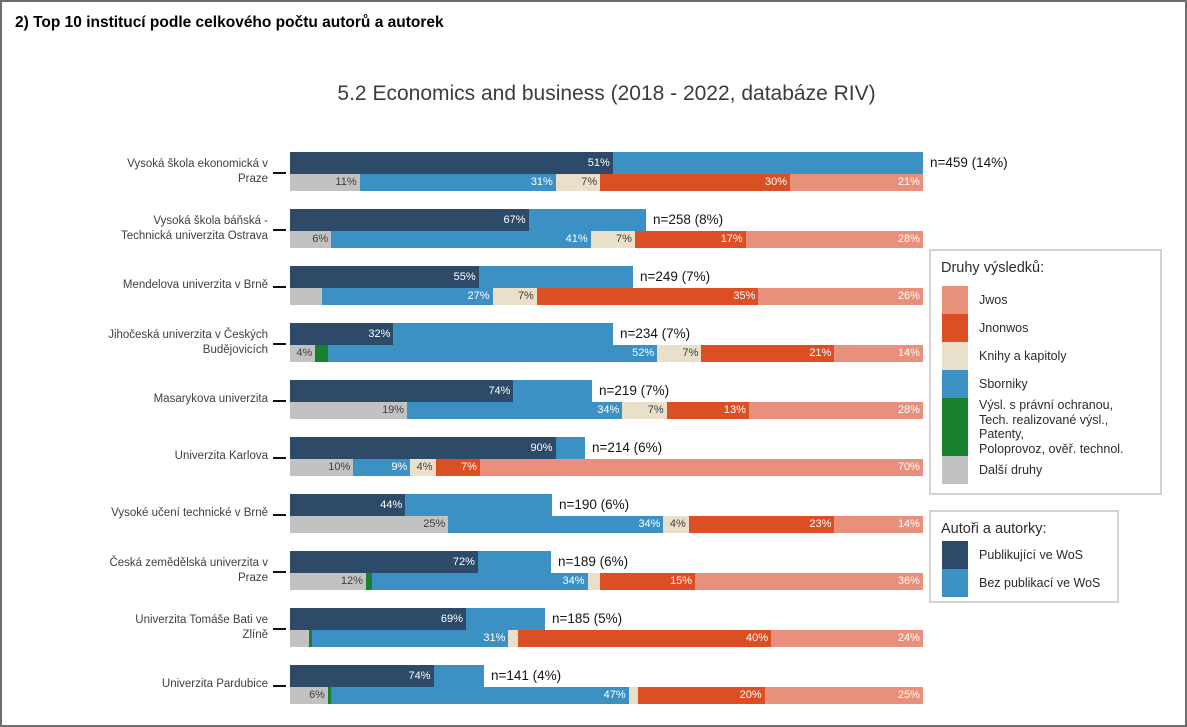 The width and height of the screenshot is (1187, 727). Describe the element at coordinates (329, 695) in the screenshot. I see `results-segment-pravni` at that location.